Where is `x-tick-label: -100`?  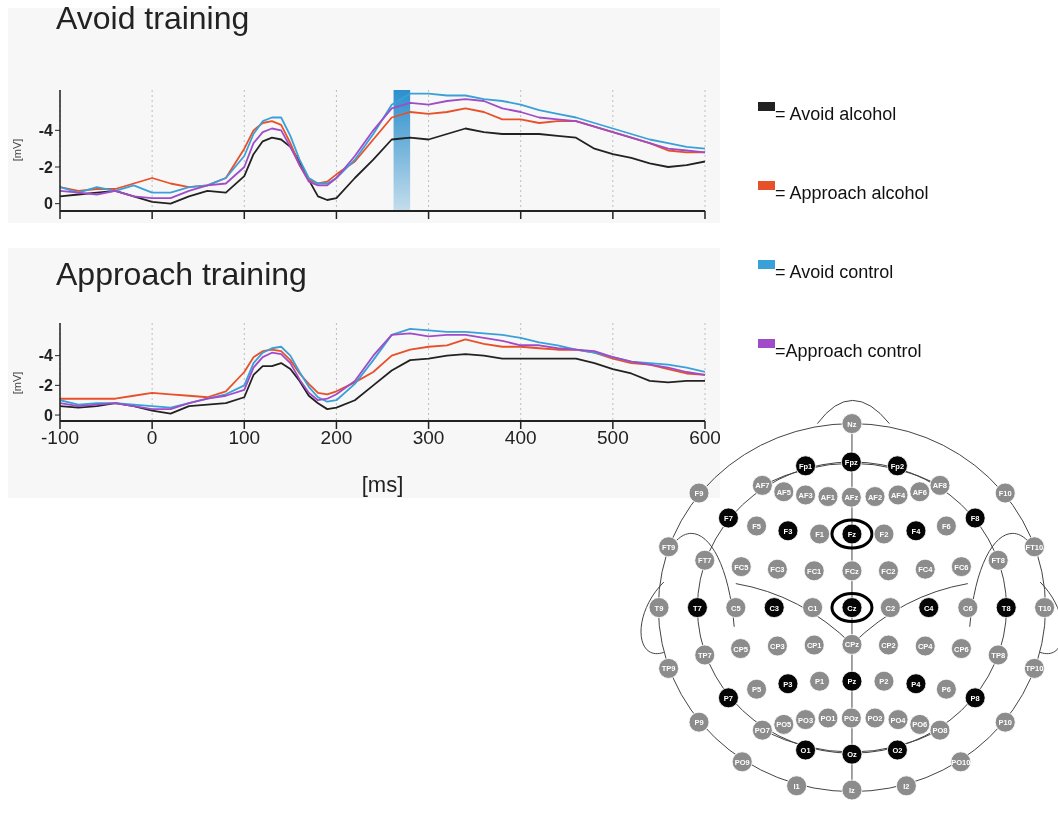 x-tick-label: -100 is located at coordinates (60, 438).